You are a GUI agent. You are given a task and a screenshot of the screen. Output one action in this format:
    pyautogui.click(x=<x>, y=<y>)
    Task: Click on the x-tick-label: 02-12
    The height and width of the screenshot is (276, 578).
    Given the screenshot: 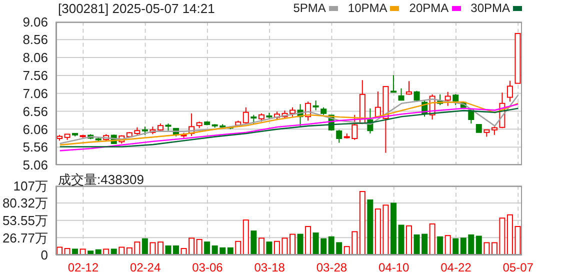 What is the action you would take?
    pyautogui.click(x=83, y=267)
    